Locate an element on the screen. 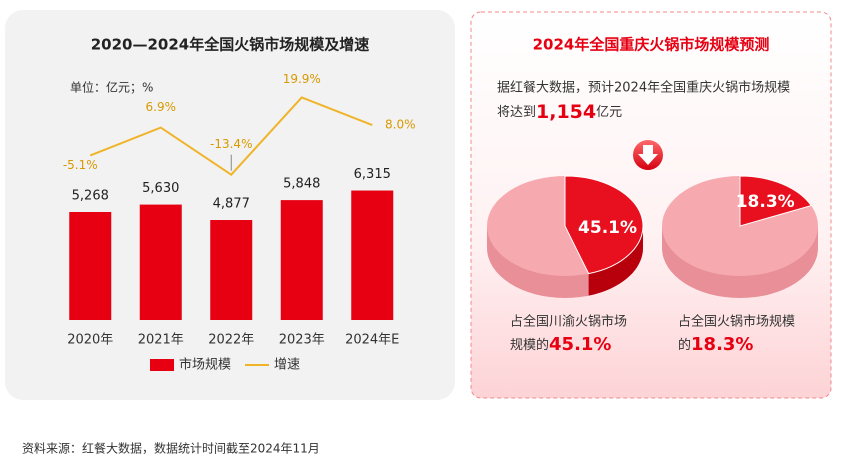  x-tick-label: 2022年 is located at coordinates (231, 340).